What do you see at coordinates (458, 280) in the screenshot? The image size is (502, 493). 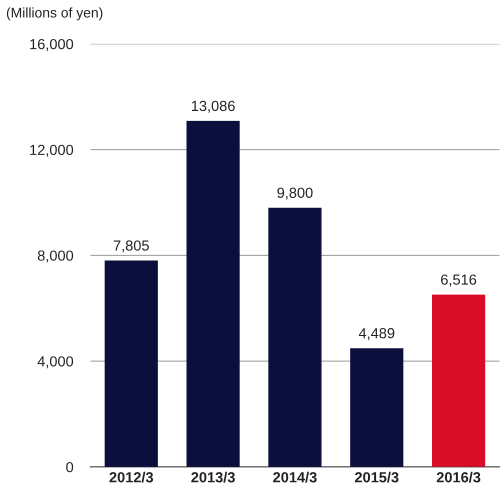 I see `data-label: 6,516` at bounding box center [458, 280].